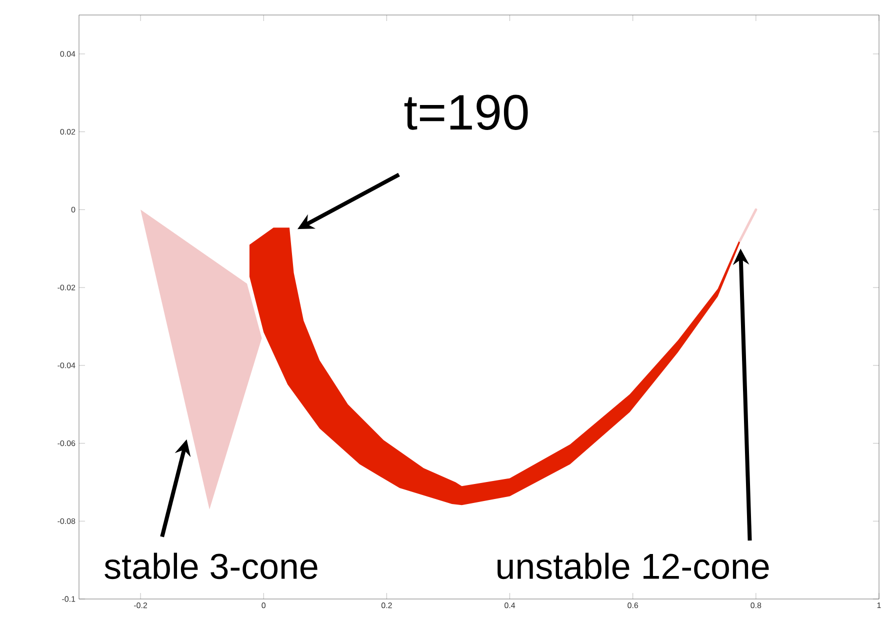 The height and width of the screenshot is (619, 883). Describe the element at coordinates (211, 566) in the screenshot. I see `annotation: stable 3-cone` at that location.